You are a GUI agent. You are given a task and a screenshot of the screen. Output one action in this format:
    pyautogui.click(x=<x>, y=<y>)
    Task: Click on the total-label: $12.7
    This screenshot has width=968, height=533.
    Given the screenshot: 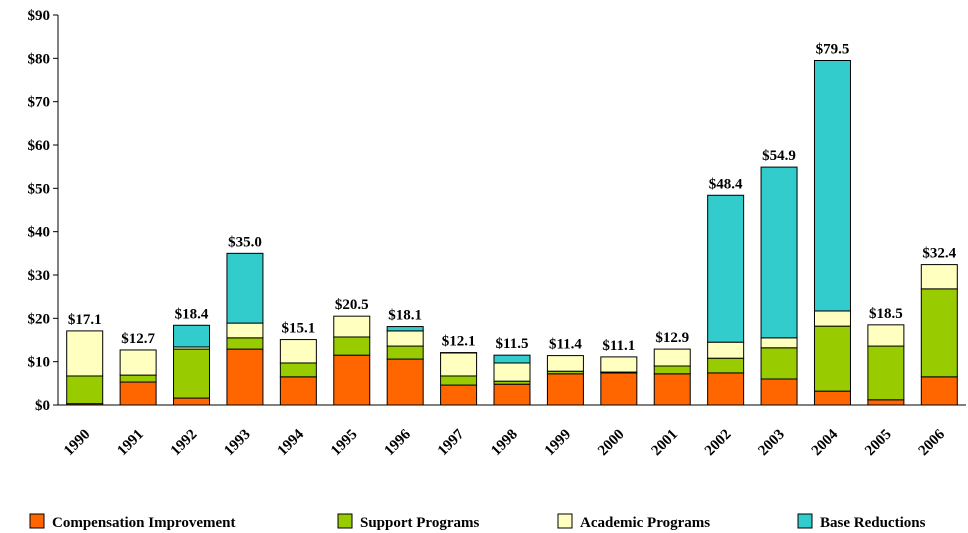 What is the action you would take?
    pyautogui.click(x=138, y=339)
    